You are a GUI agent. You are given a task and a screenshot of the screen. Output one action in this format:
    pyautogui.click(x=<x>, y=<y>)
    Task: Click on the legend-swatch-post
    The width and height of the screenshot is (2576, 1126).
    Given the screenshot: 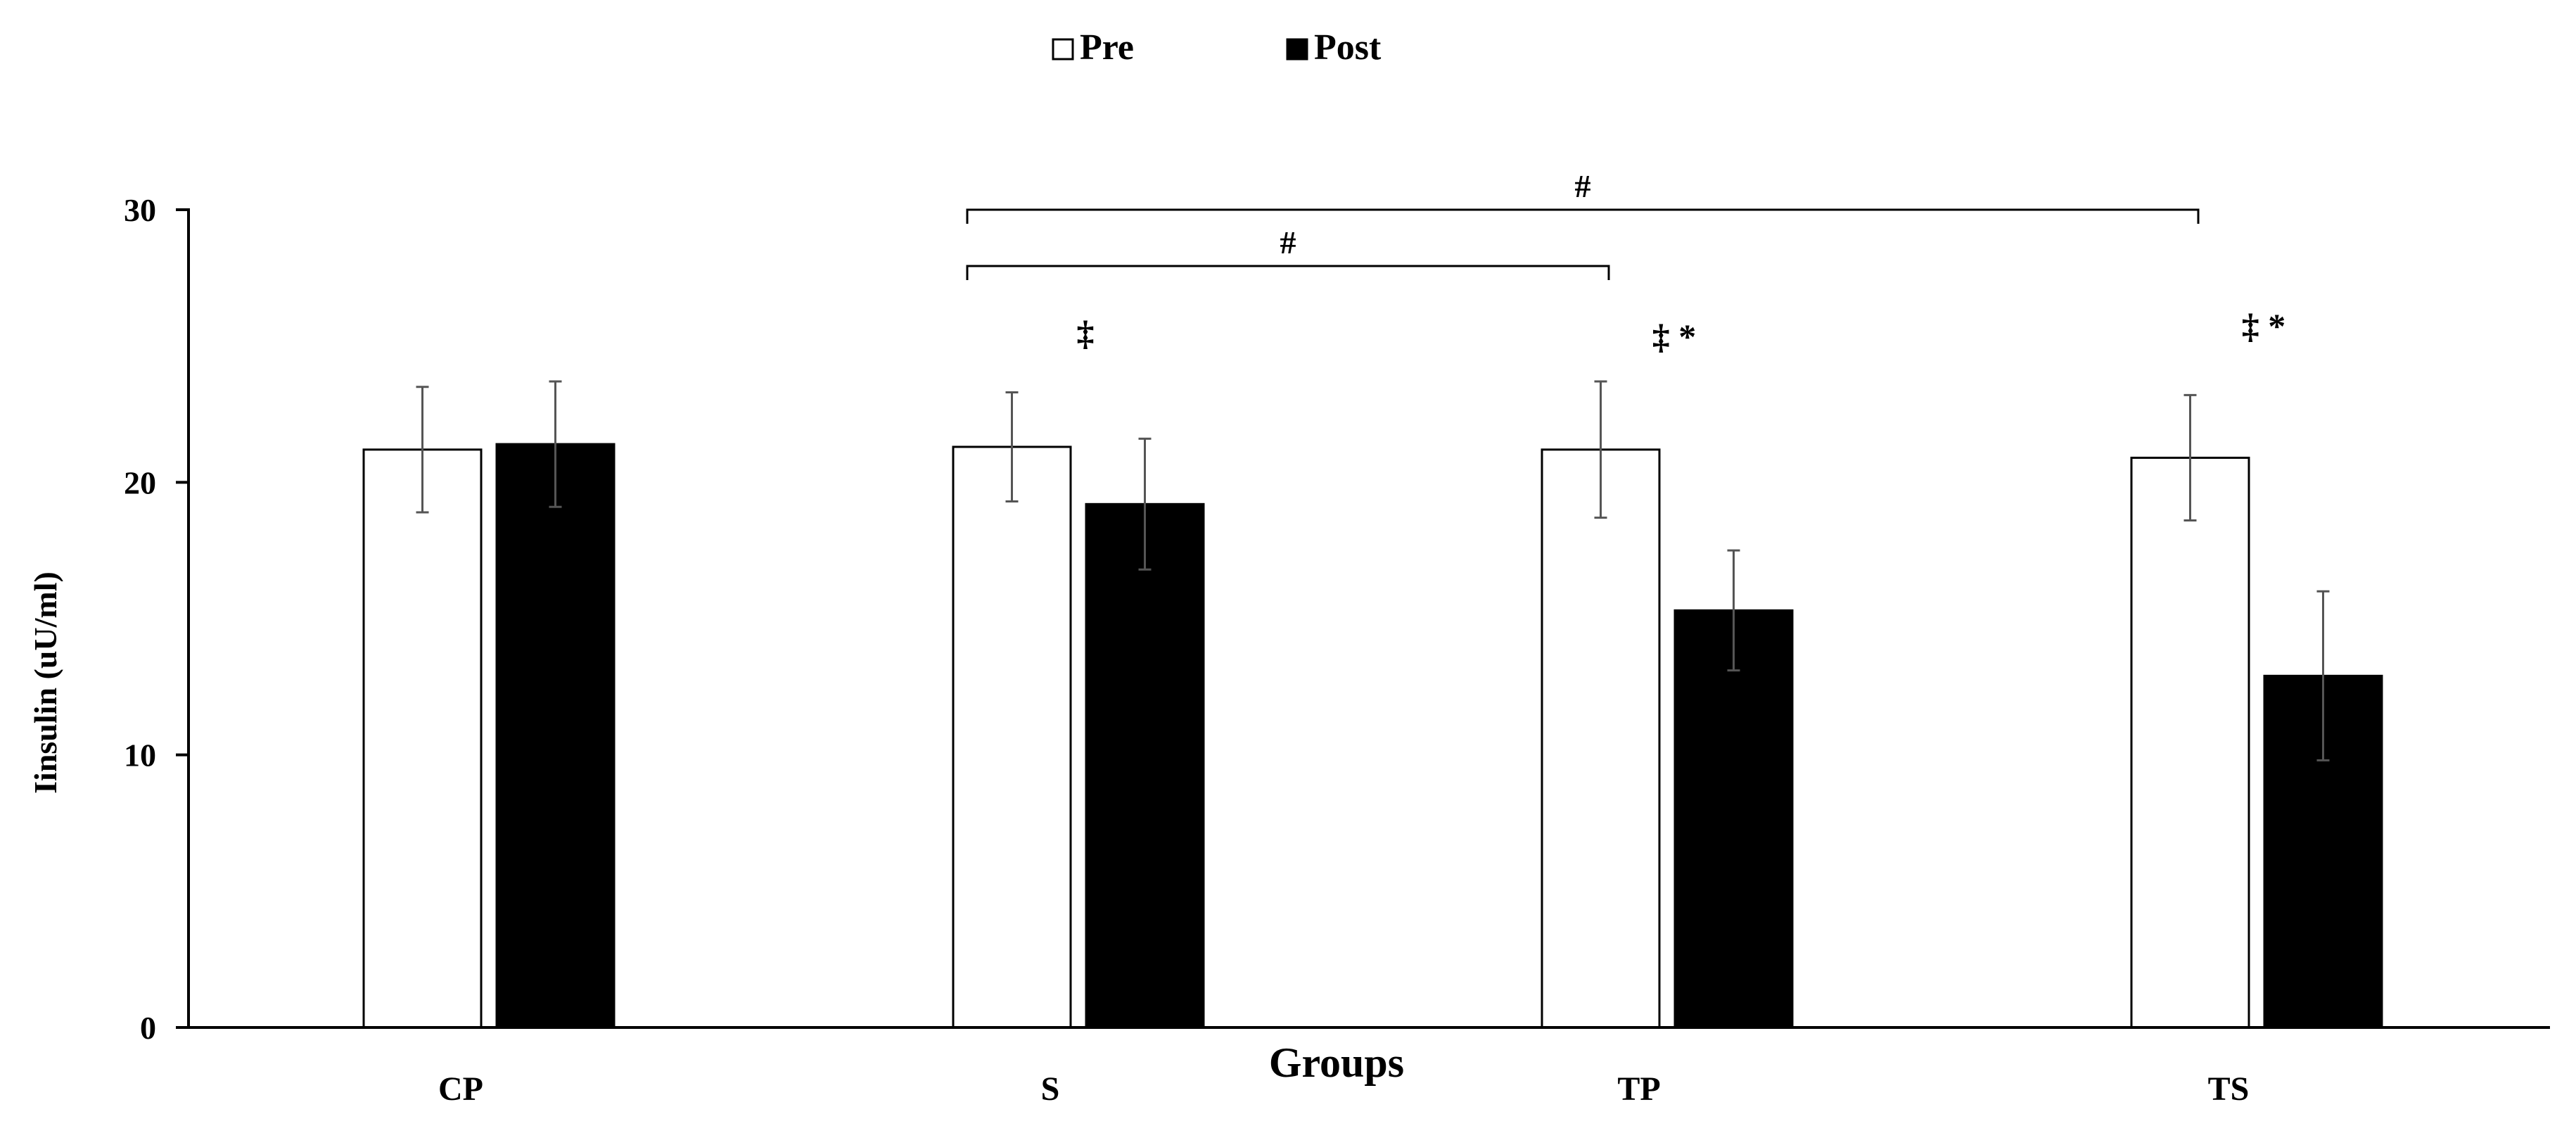 What is the action you would take?
    pyautogui.click(x=1297, y=49)
    